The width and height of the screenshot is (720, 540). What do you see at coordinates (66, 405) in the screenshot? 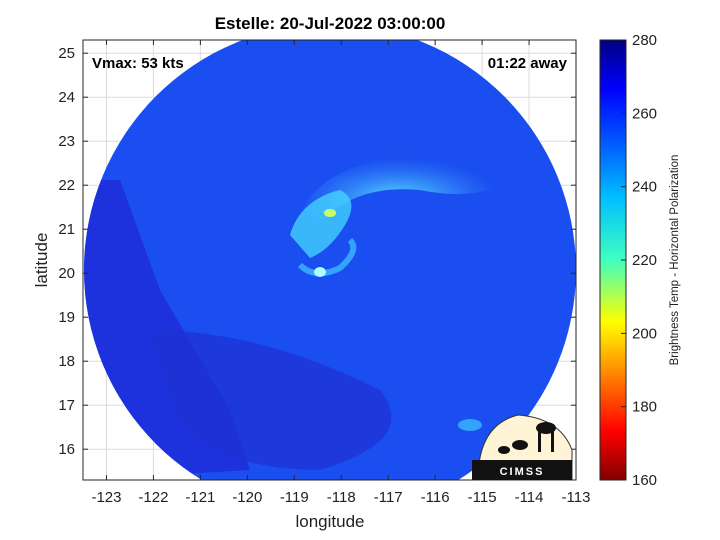
I see `y-tick-label: 17` at bounding box center [66, 405].